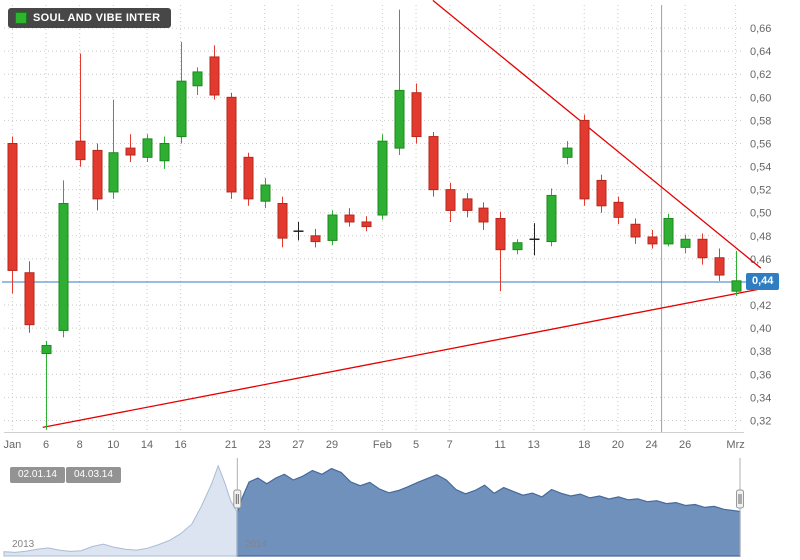 This screenshot has height=560, width=800. Describe the element at coordinates (256, 544) in the screenshot. I see `year-label-2014: 2014` at that location.